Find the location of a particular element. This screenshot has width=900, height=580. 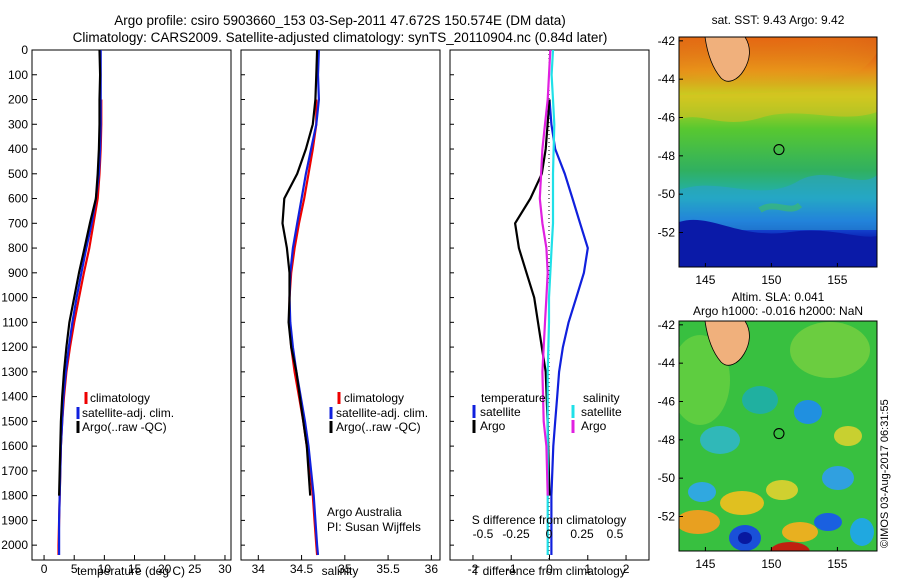

temperature-x-axis: 0 5 10 15 20 25 30 is located at coordinates (136, 565).